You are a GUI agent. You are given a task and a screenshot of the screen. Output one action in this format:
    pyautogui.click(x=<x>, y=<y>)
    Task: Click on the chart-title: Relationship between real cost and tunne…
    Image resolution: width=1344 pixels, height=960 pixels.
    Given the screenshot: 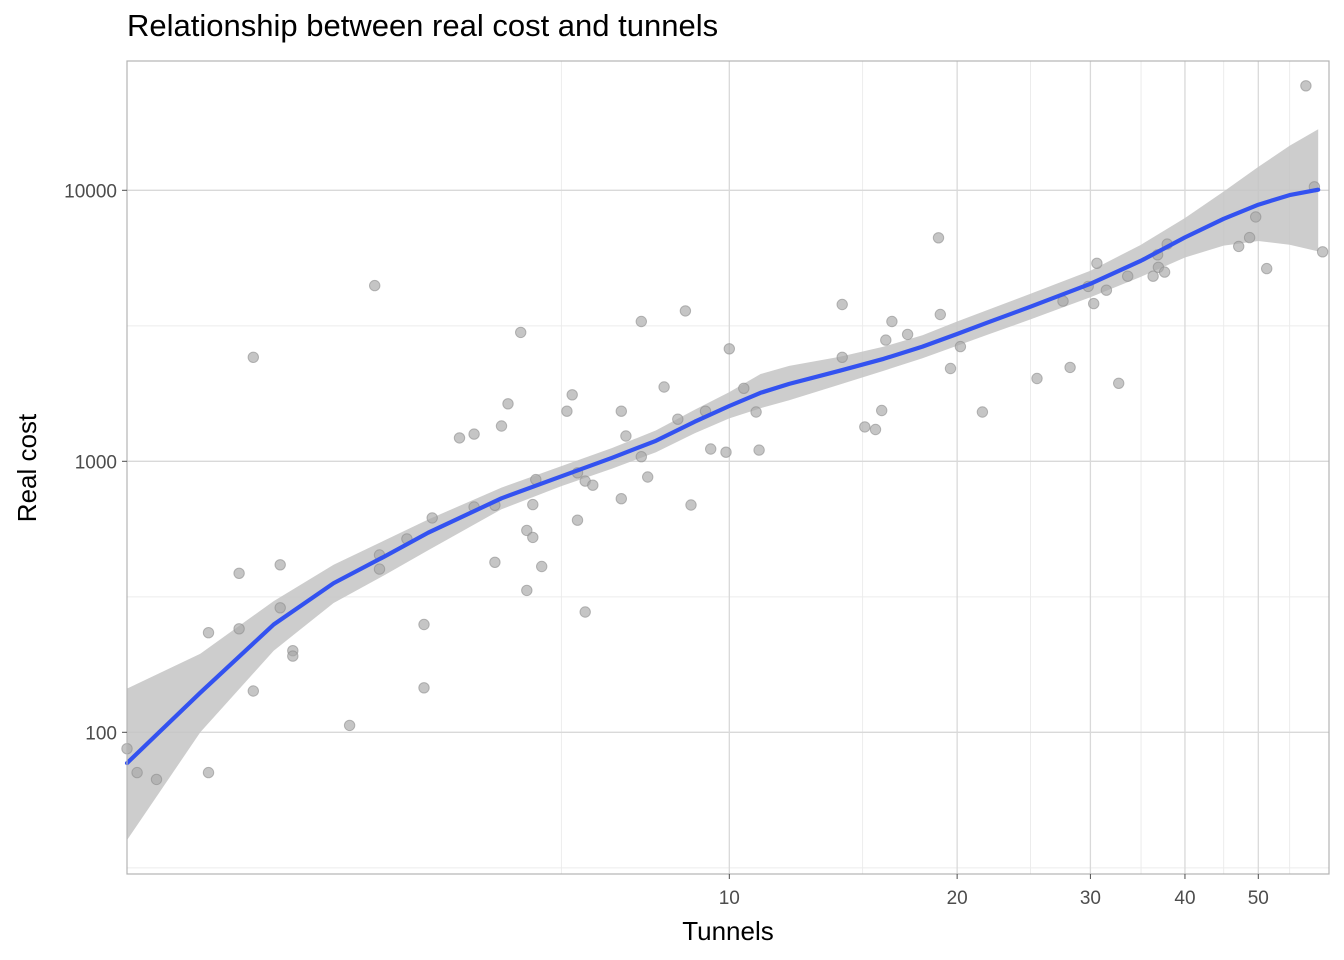 What is the action you would take?
    pyautogui.click(x=423, y=25)
    